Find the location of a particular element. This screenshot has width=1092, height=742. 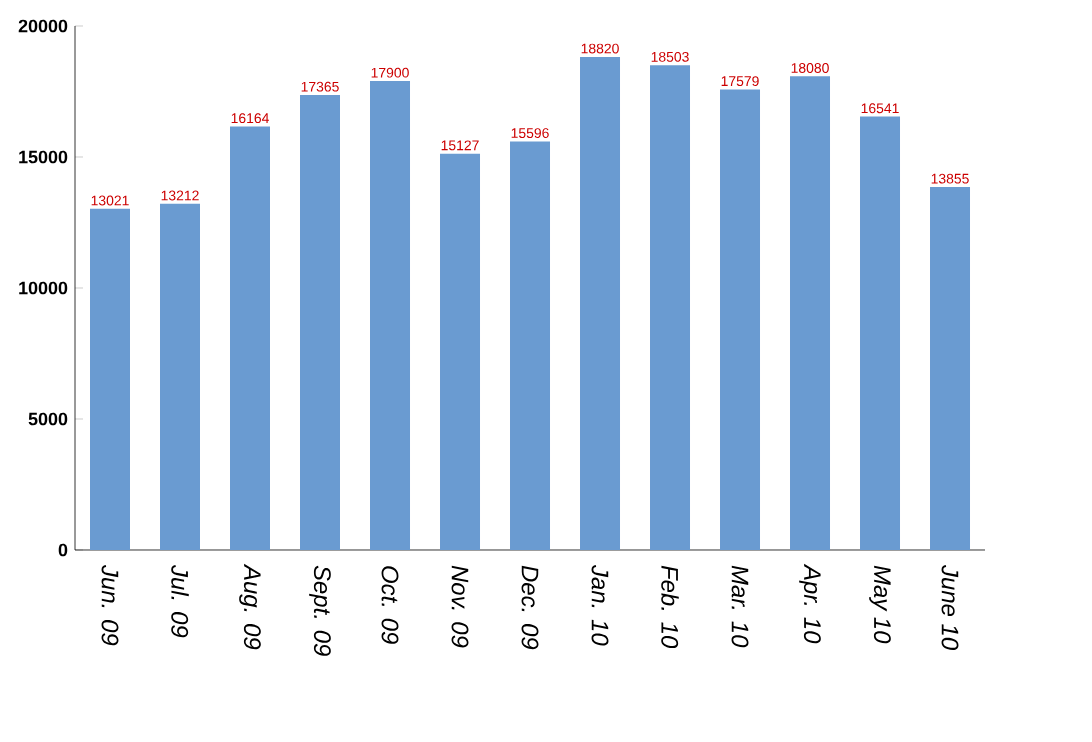

y-tick-label: 0 is located at coordinates (63, 550).